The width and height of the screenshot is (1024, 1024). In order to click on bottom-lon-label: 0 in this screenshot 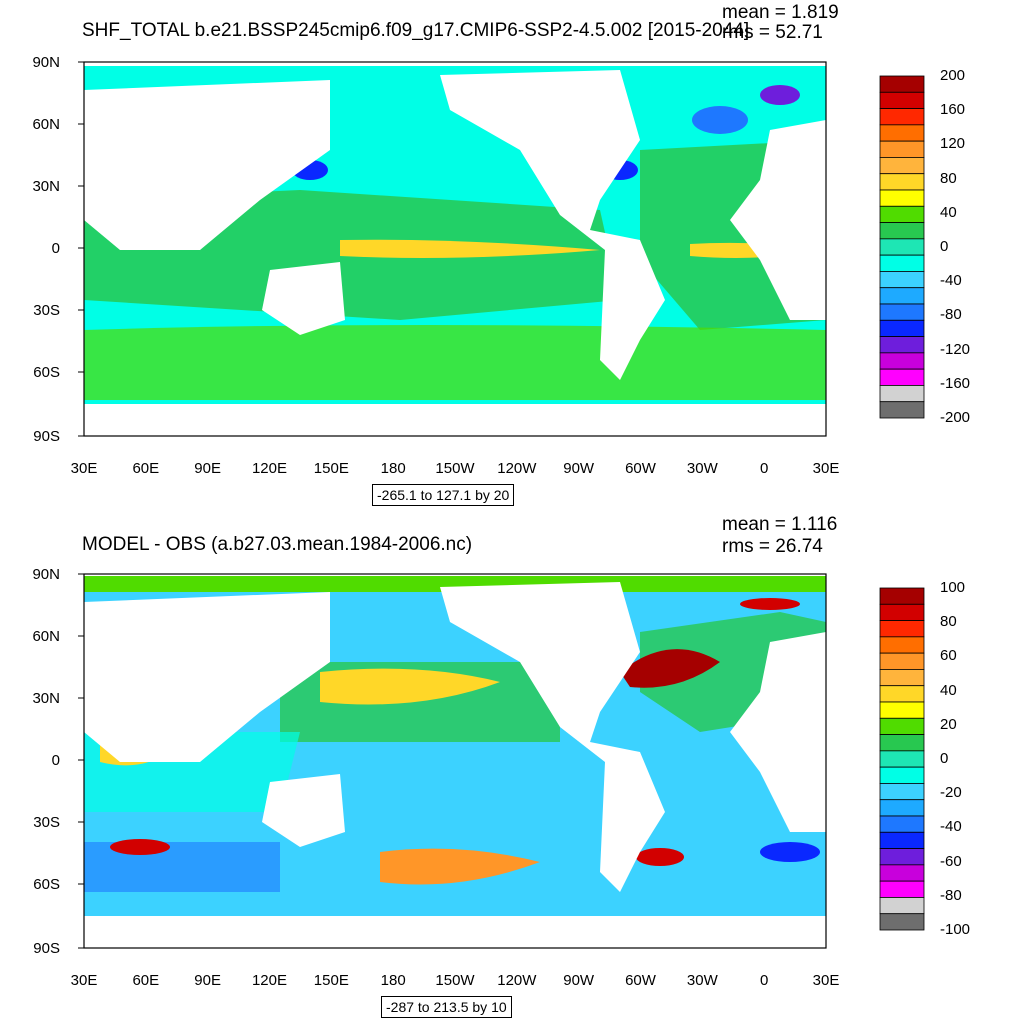, I will do `click(764, 980)`.